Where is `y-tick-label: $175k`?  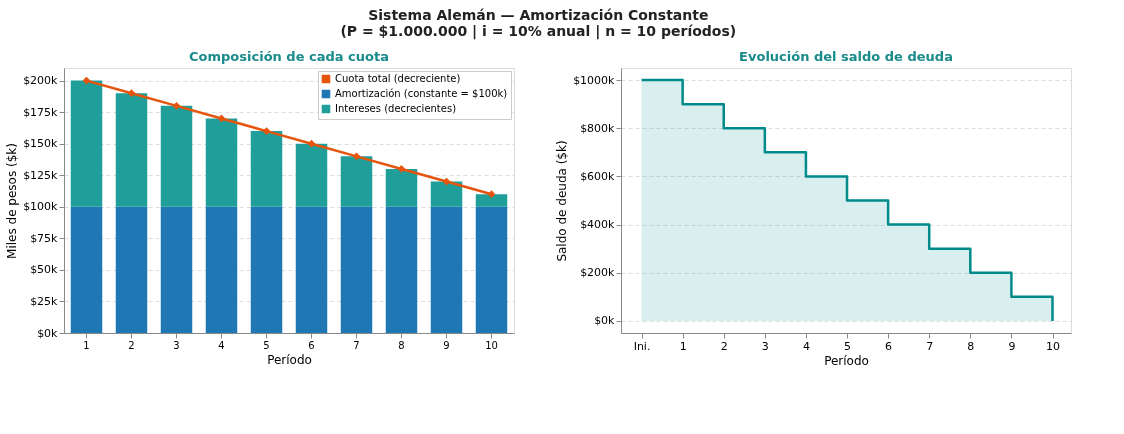
y-tick-label: $175k is located at coordinates (41, 112).